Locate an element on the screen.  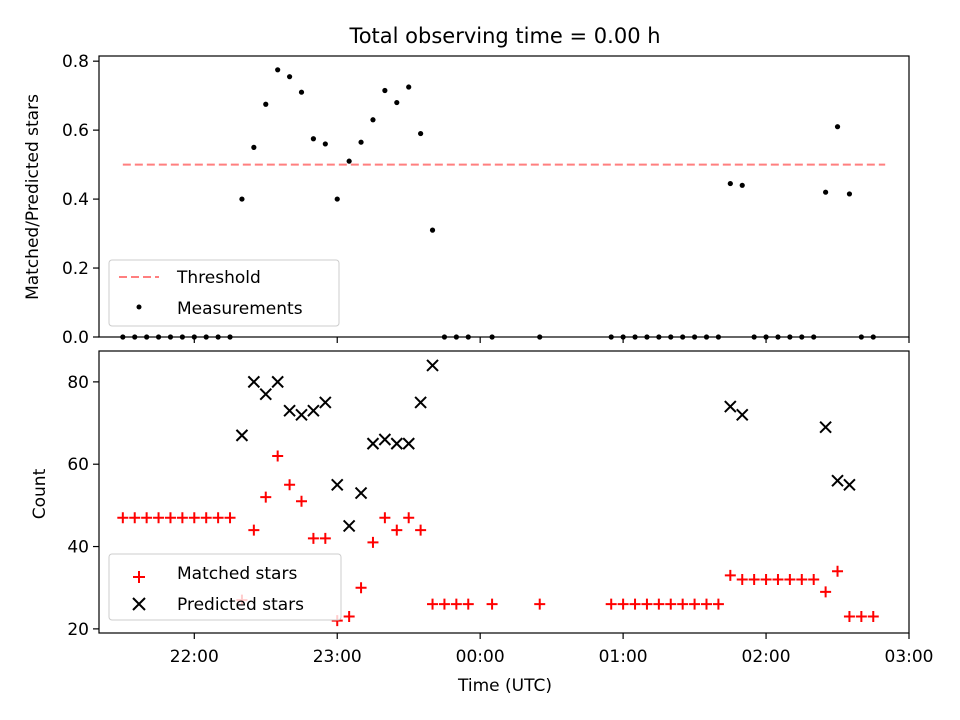
legend-threshold-label: Threshold is located at coordinates (218, 278).